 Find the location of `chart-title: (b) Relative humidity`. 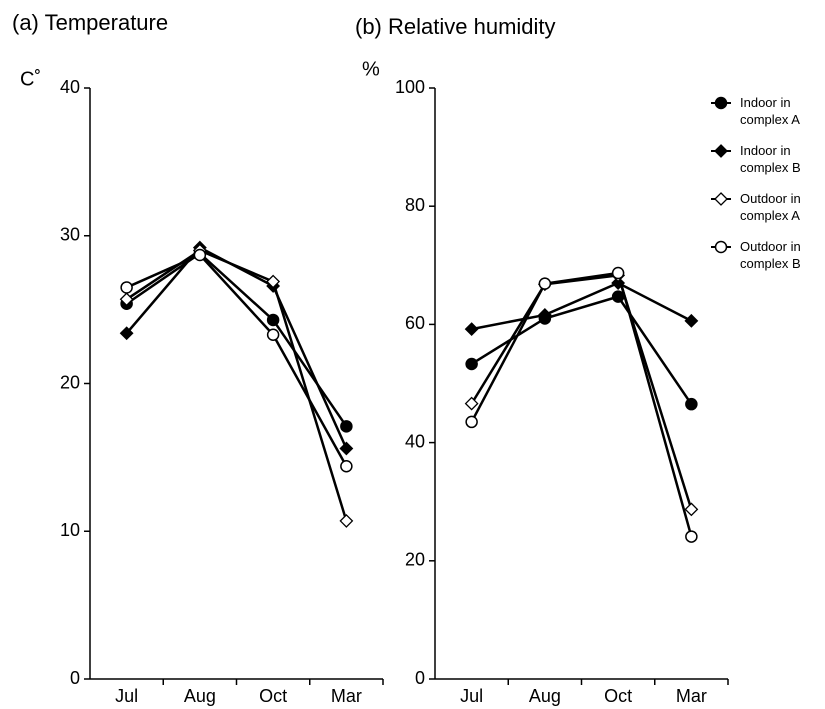

chart-title: (b) Relative humidity is located at coordinates (455, 26).